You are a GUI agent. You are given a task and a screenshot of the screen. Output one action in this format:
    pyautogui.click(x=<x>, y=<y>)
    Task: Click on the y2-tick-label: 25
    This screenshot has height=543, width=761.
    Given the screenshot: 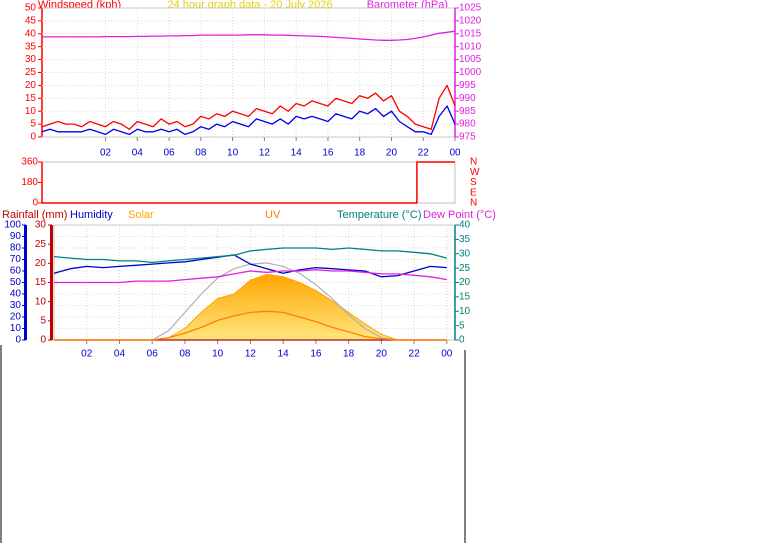 What is the action you would take?
    pyautogui.click(x=465, y=268)
    